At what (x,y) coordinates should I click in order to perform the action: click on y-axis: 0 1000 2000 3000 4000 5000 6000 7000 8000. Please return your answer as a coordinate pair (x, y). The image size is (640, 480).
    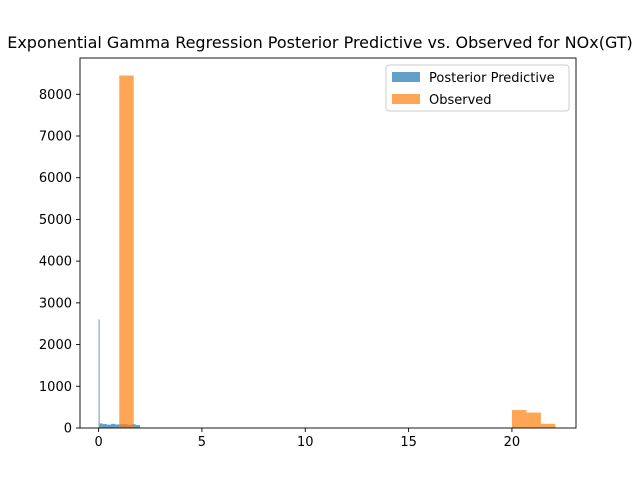
    Looking at the image, I should click on (59, 262).